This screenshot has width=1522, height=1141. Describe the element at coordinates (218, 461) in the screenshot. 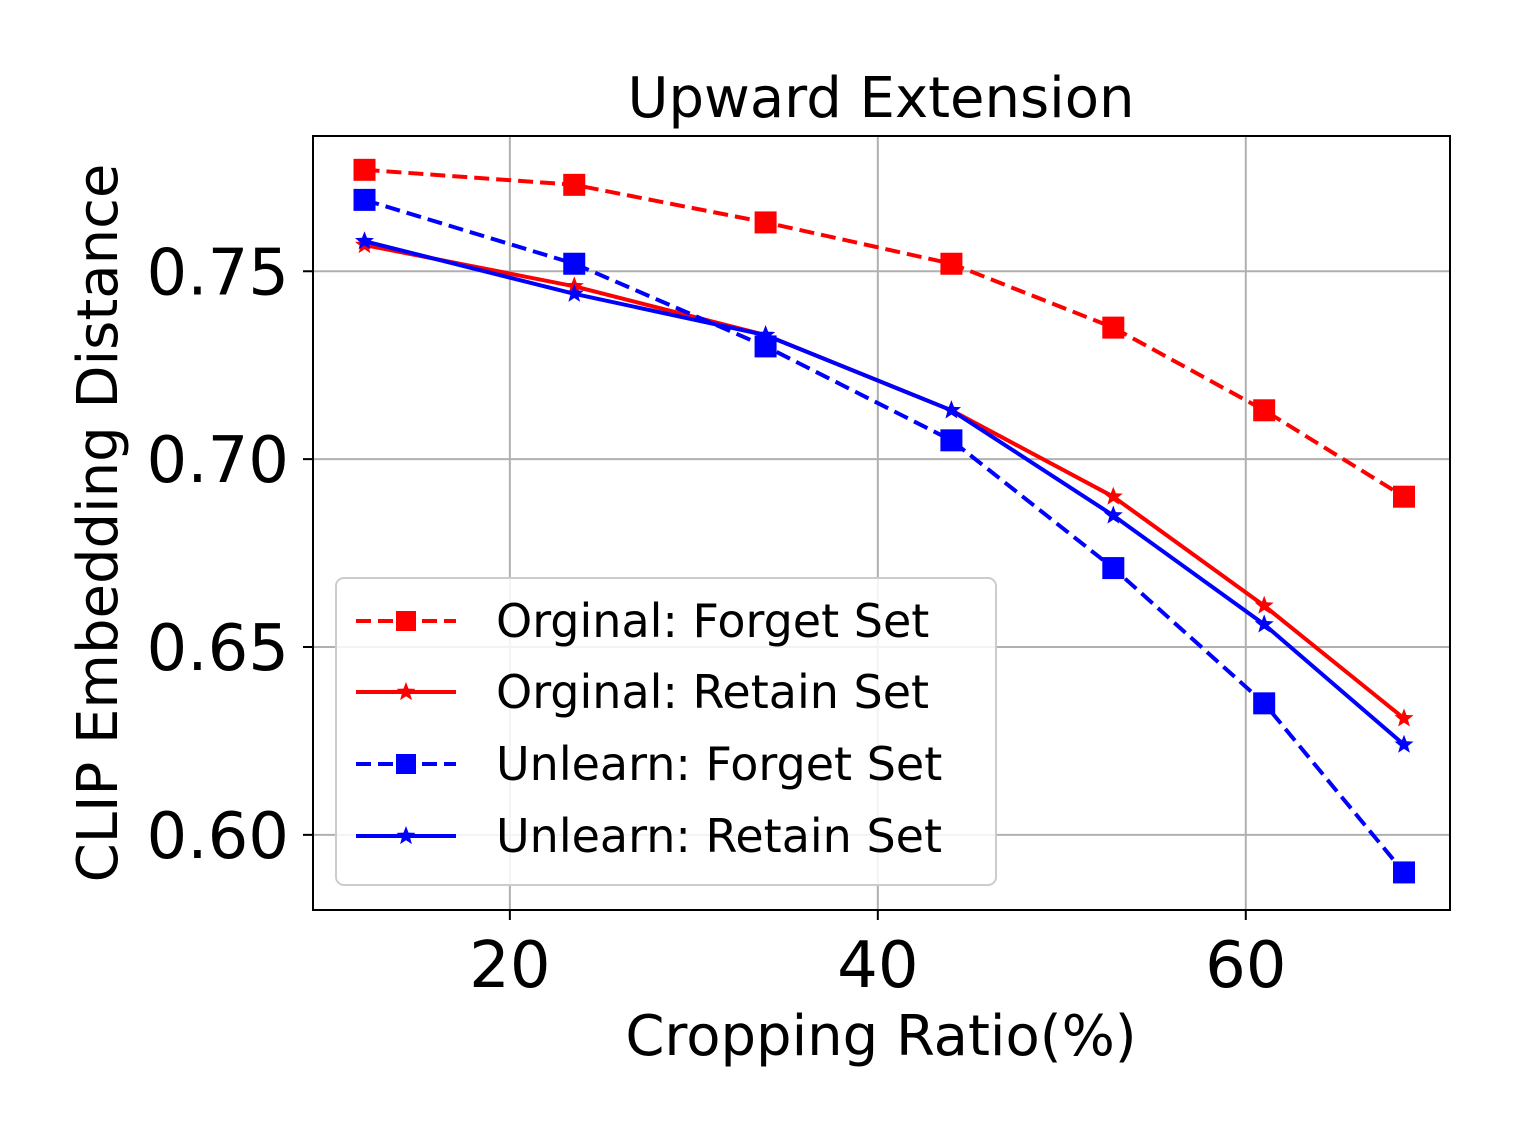

I see `y-tick-label: 0.70` at that location.